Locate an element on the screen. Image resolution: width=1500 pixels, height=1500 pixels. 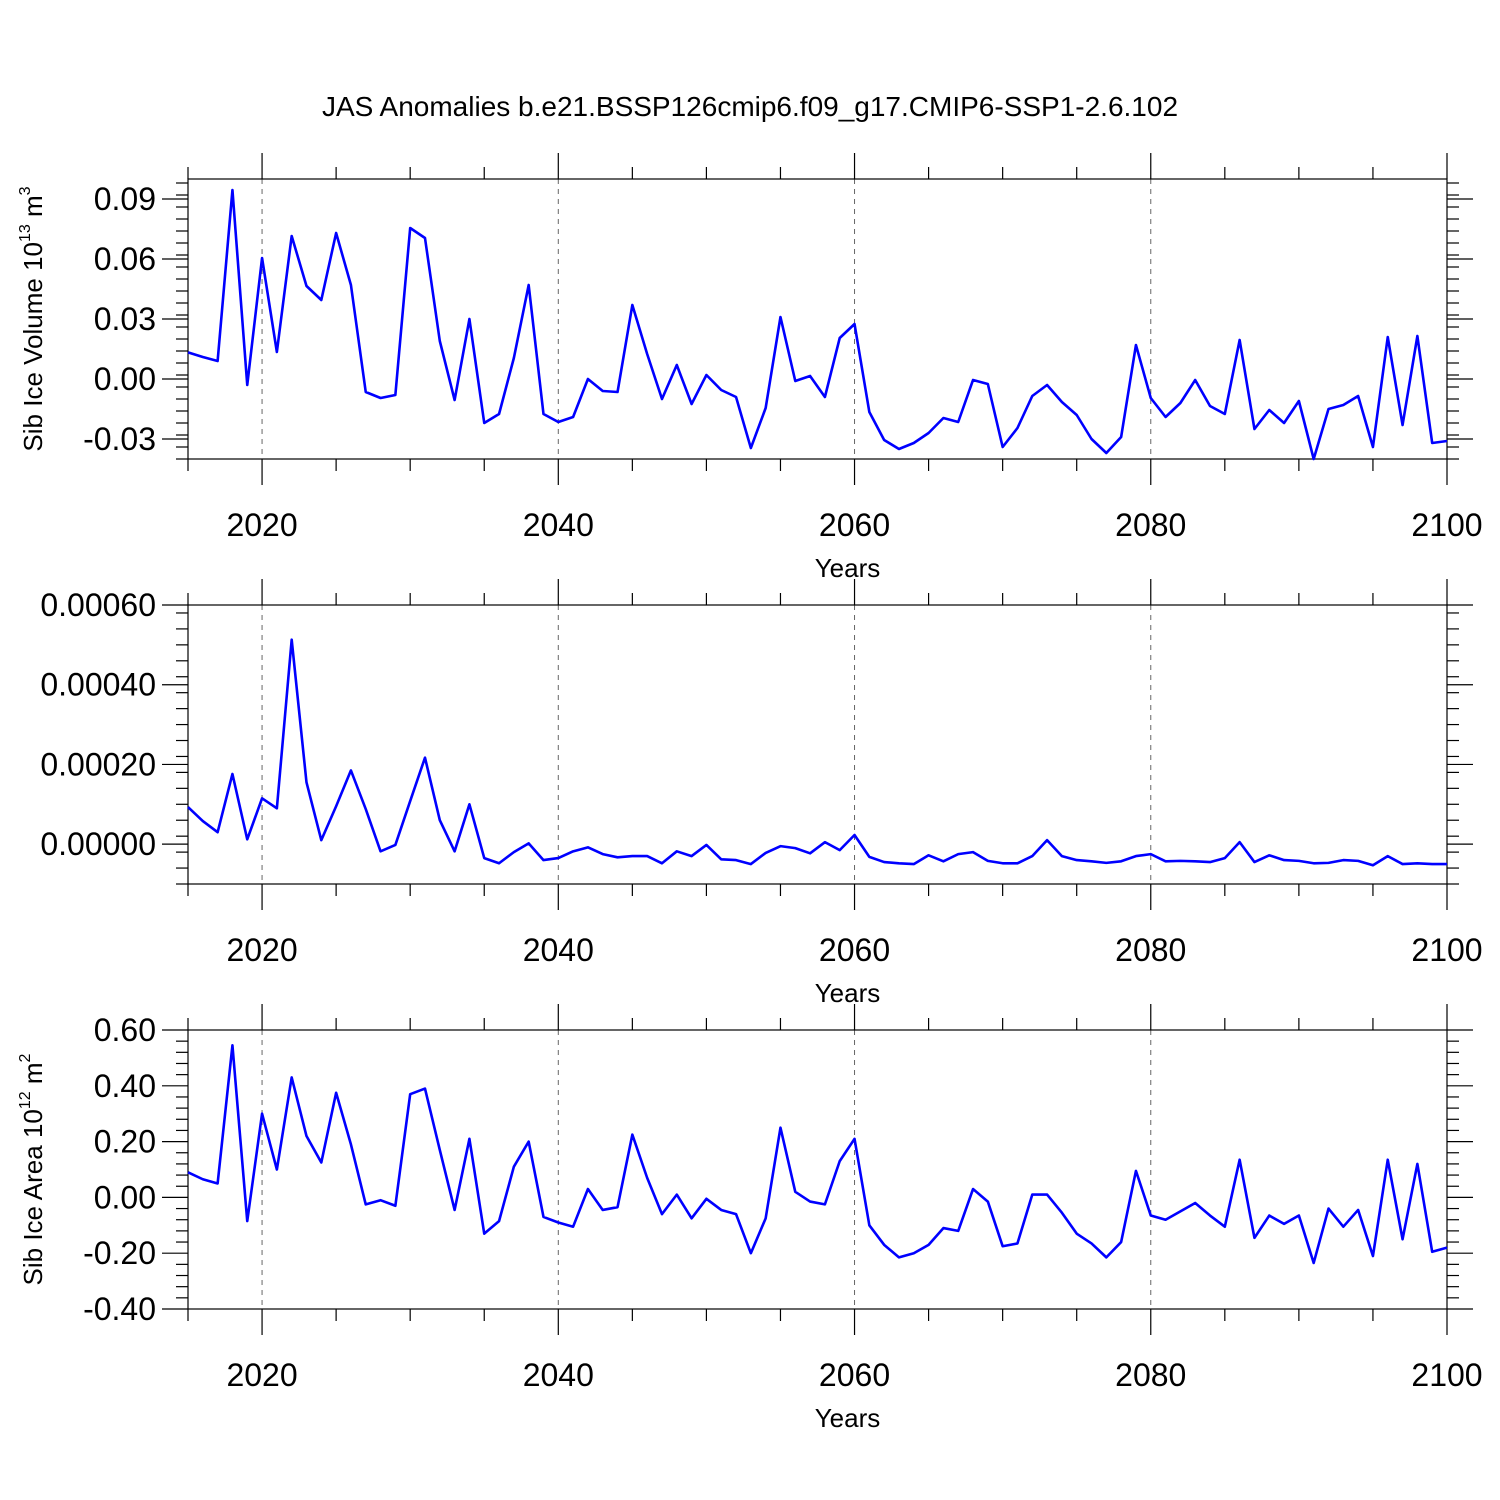
y-tick-label: -0.03 is located at coordinates (119, 439).